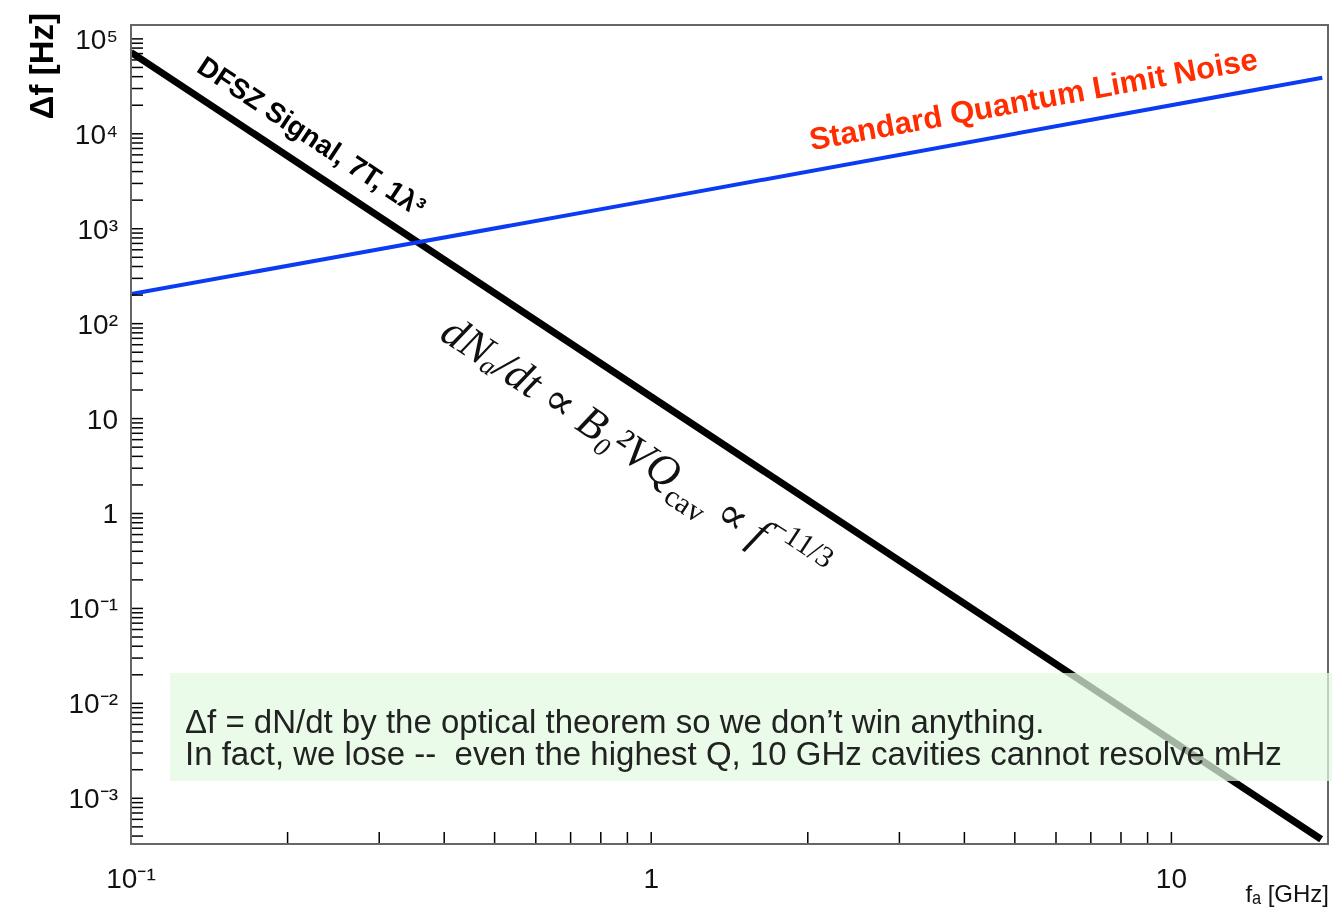 This screenshot has height=916, width=1332. I want to click on x-tick-label: 10⁻¹, so click(131, 878).